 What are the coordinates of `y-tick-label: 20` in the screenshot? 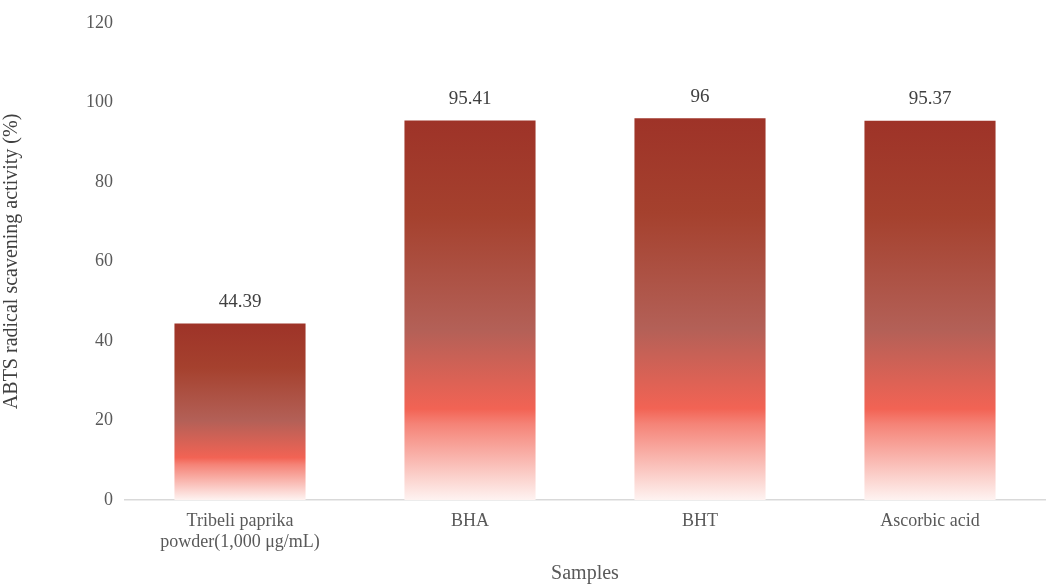 It's located at (104, 419).